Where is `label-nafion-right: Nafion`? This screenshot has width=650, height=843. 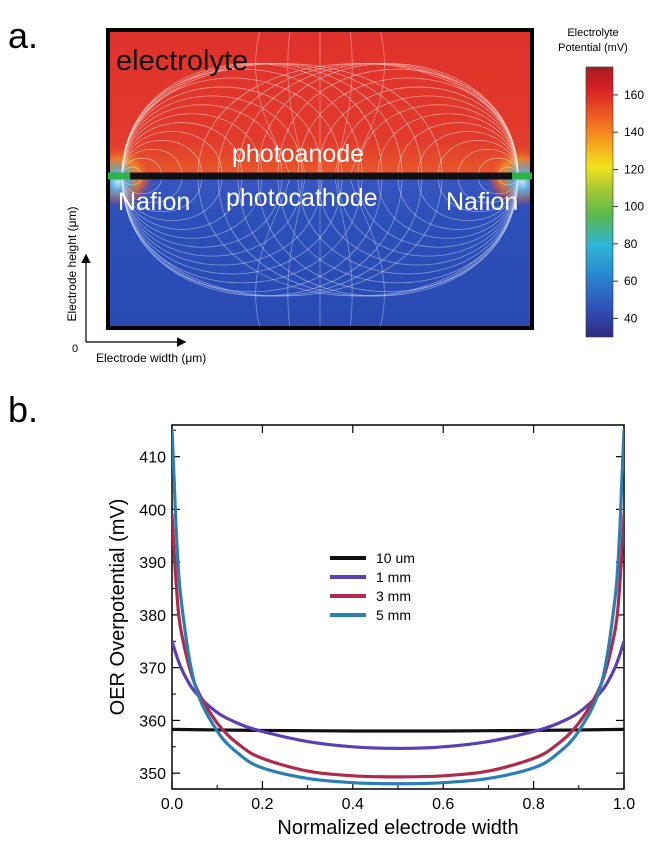 label-nafion-right: Nafion is located at coordinates (482, 202).